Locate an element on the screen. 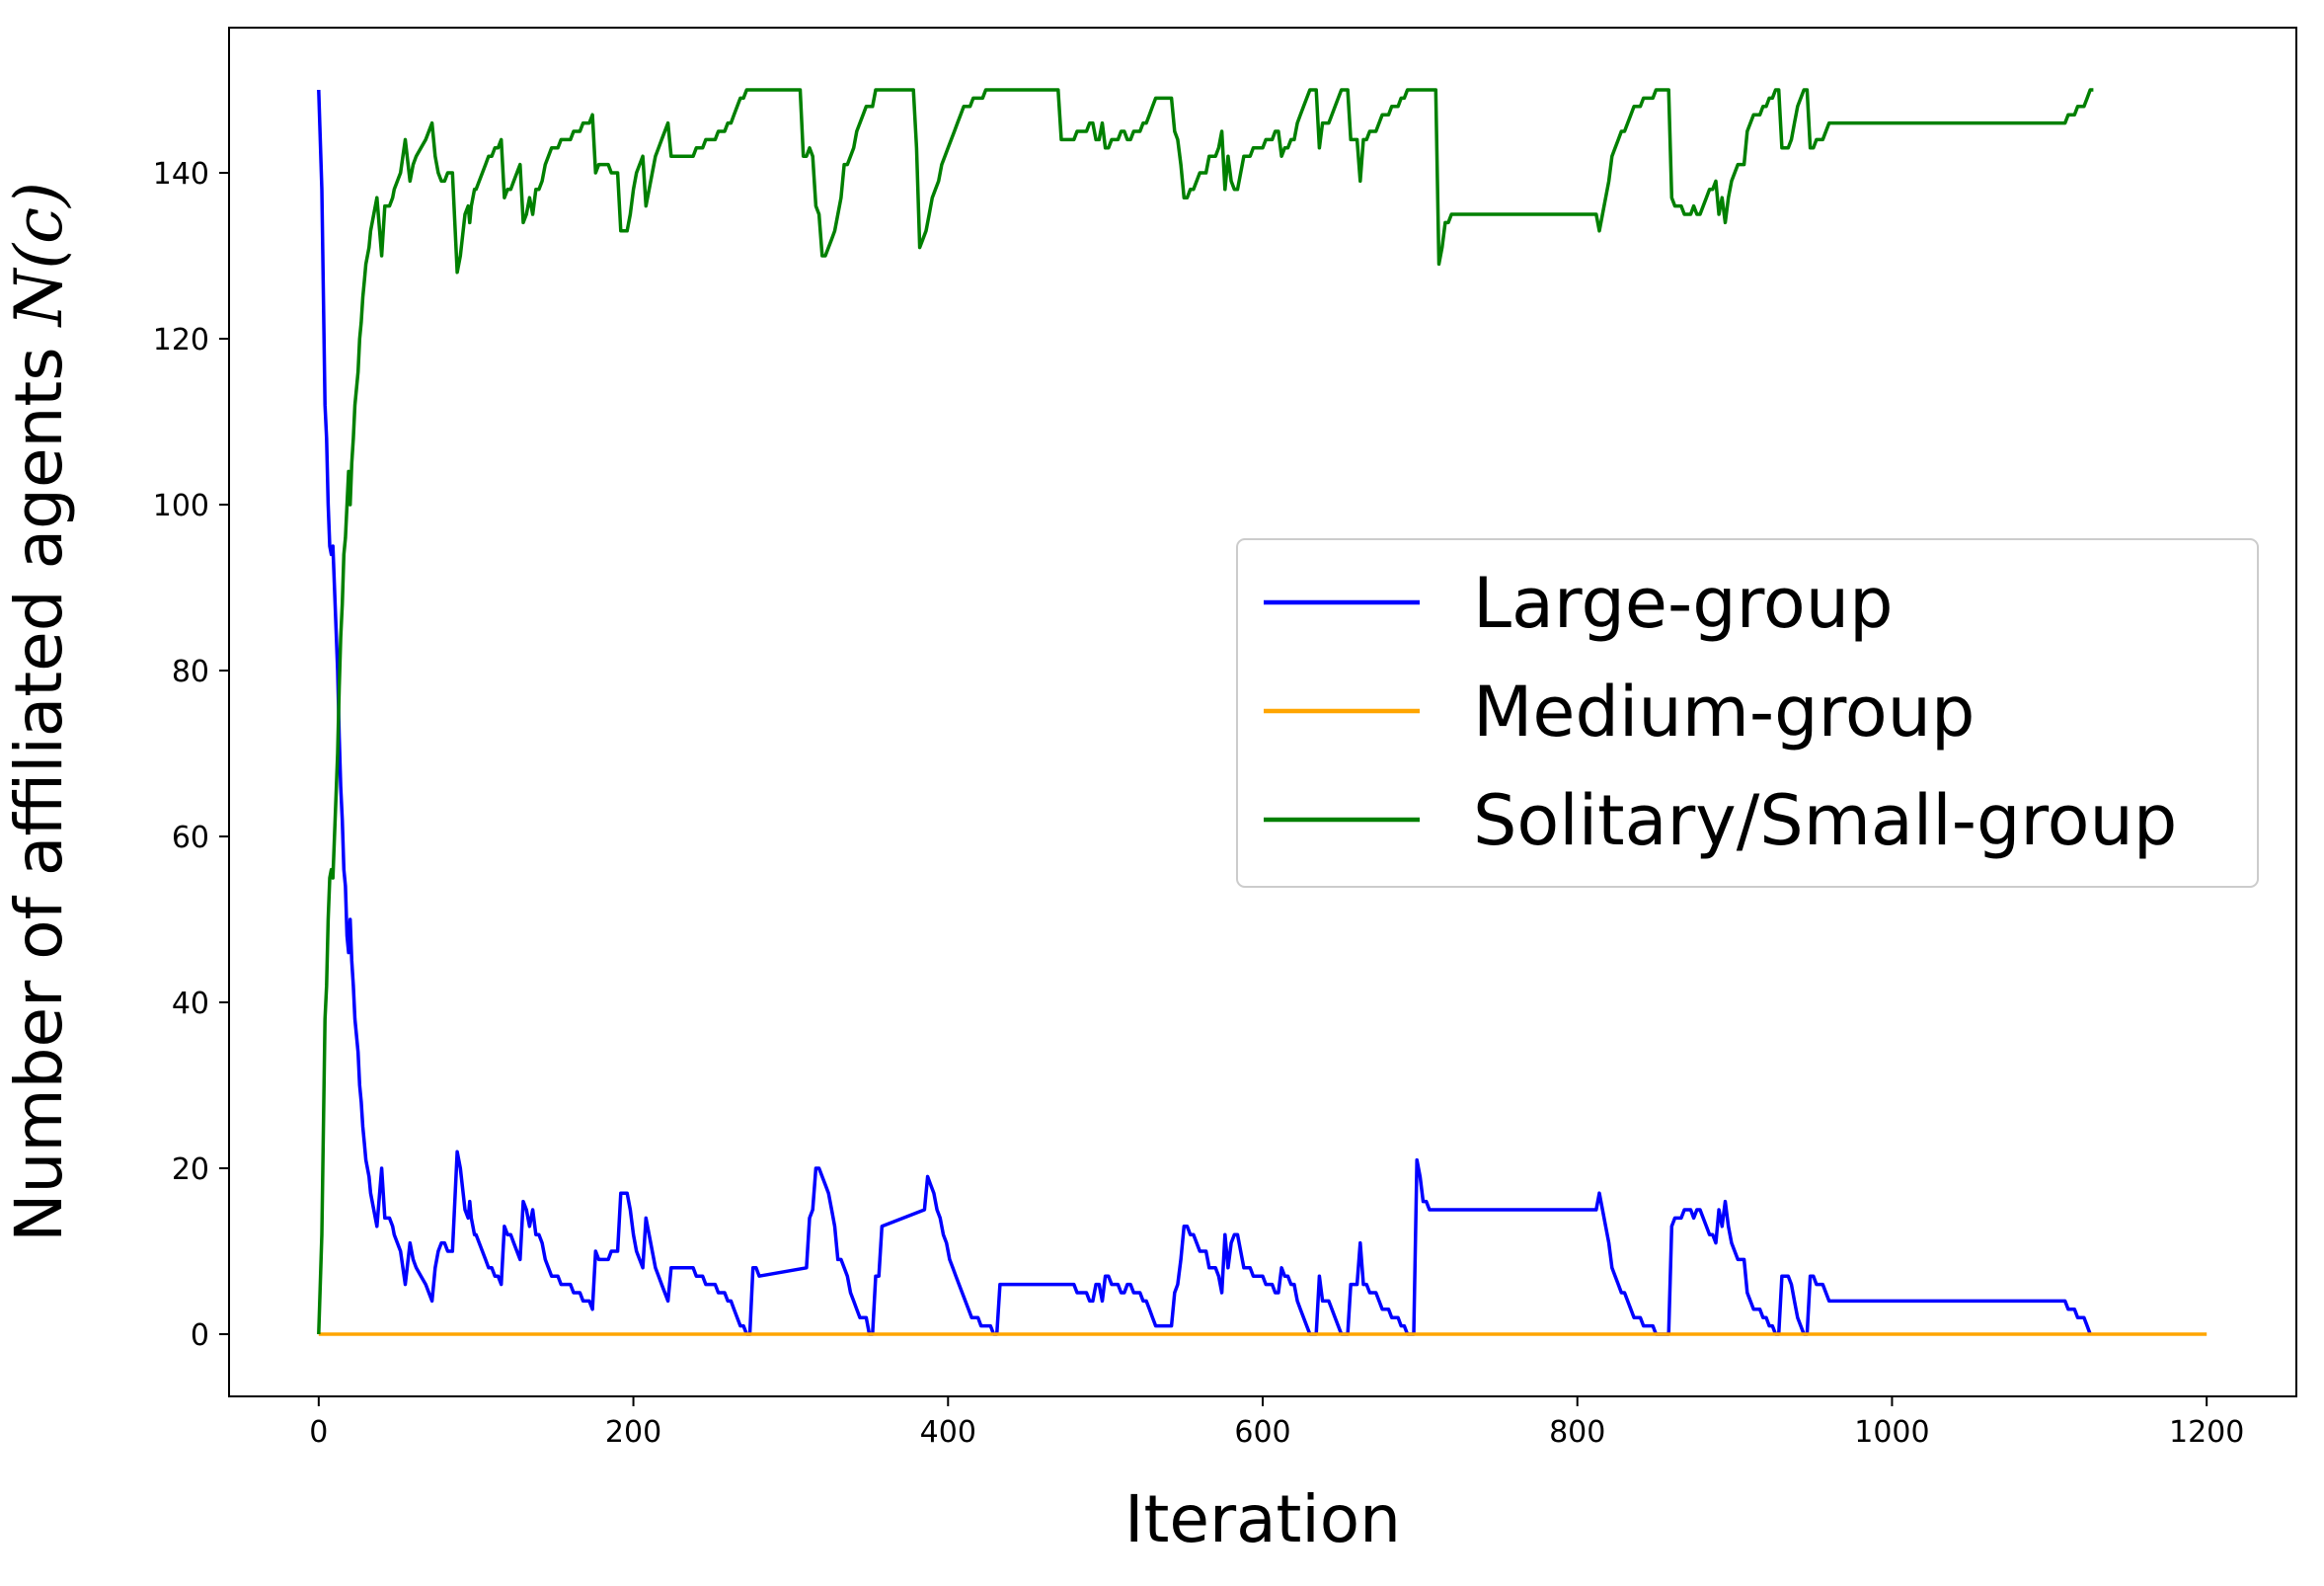  legend-label: Medium-group is located at coordinates (1724, 712).